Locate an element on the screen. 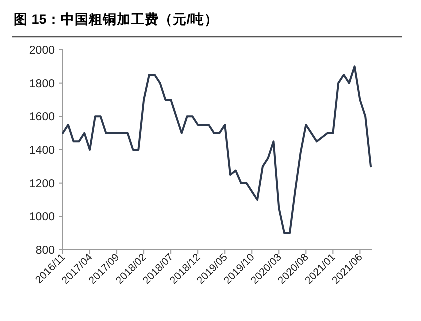  y-tick-label: 1400 is located at coordinates (42, 151).